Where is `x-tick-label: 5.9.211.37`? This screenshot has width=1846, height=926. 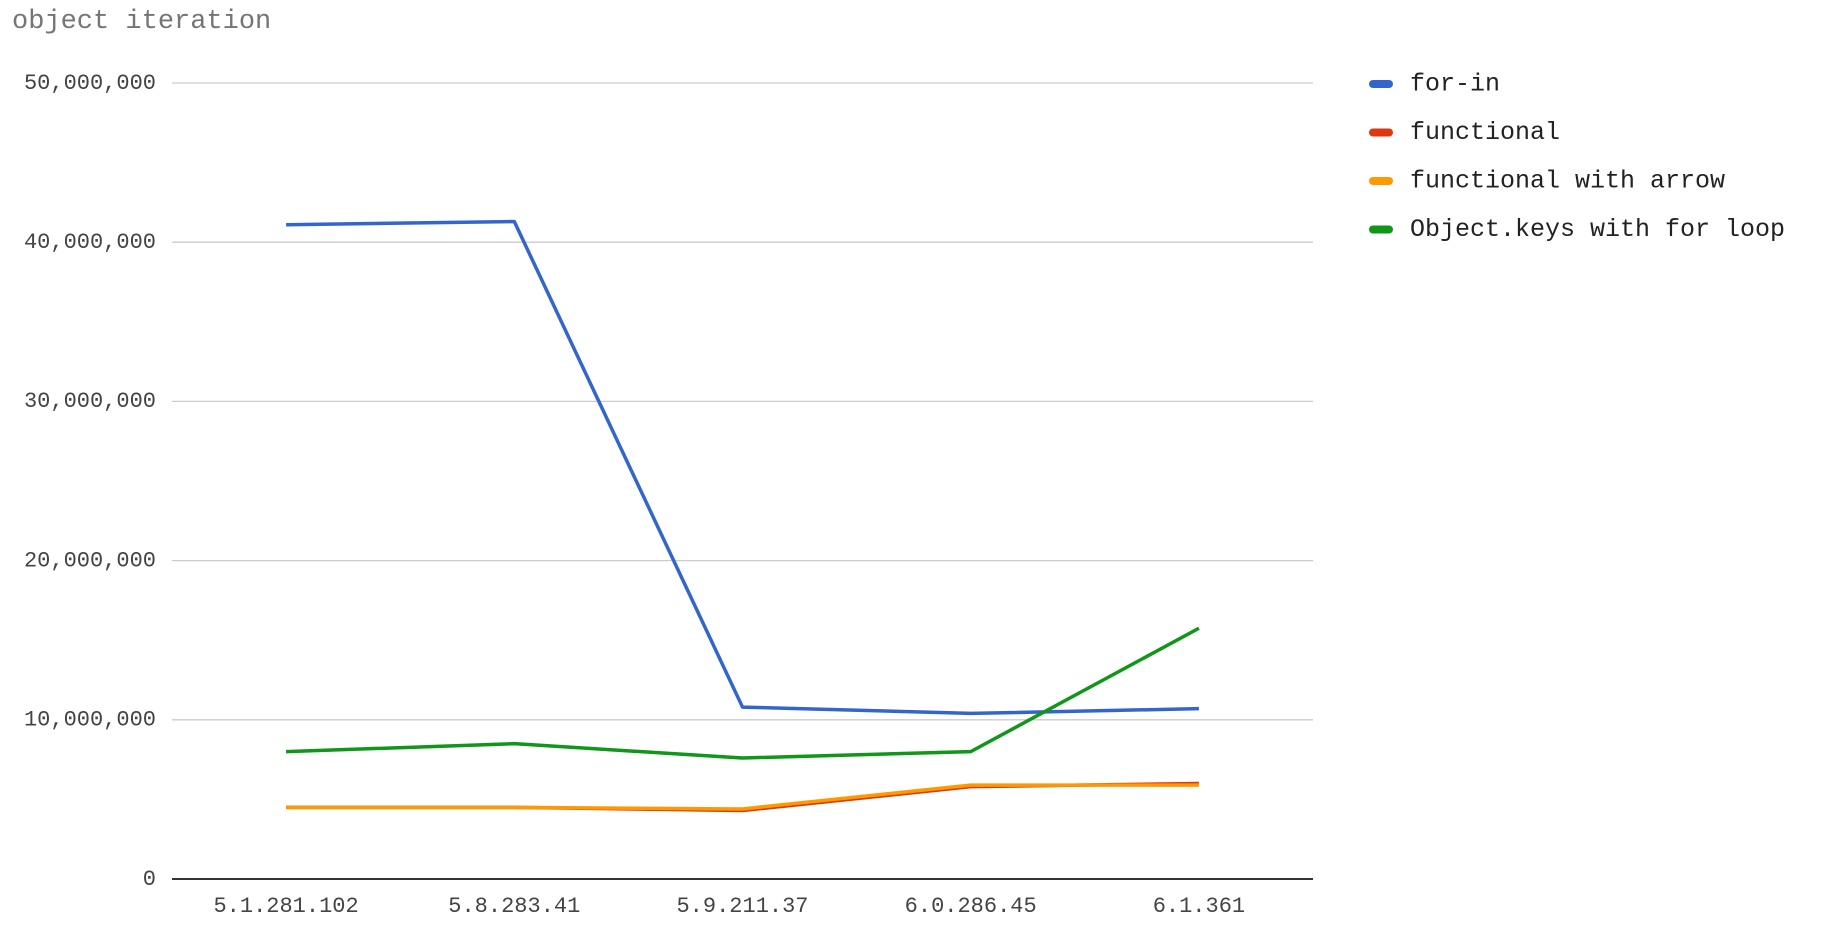
x-tick-label: 5.9.211.37 is located at coordinates (742, 906).